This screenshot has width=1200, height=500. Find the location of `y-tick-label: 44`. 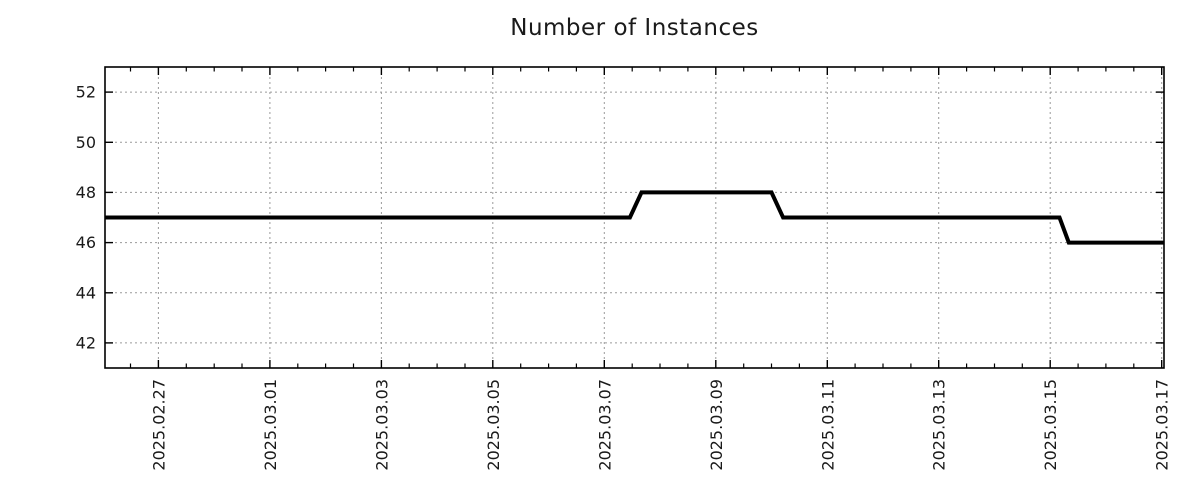

y-tick-label: 44 is located at coordinates (86, 292).